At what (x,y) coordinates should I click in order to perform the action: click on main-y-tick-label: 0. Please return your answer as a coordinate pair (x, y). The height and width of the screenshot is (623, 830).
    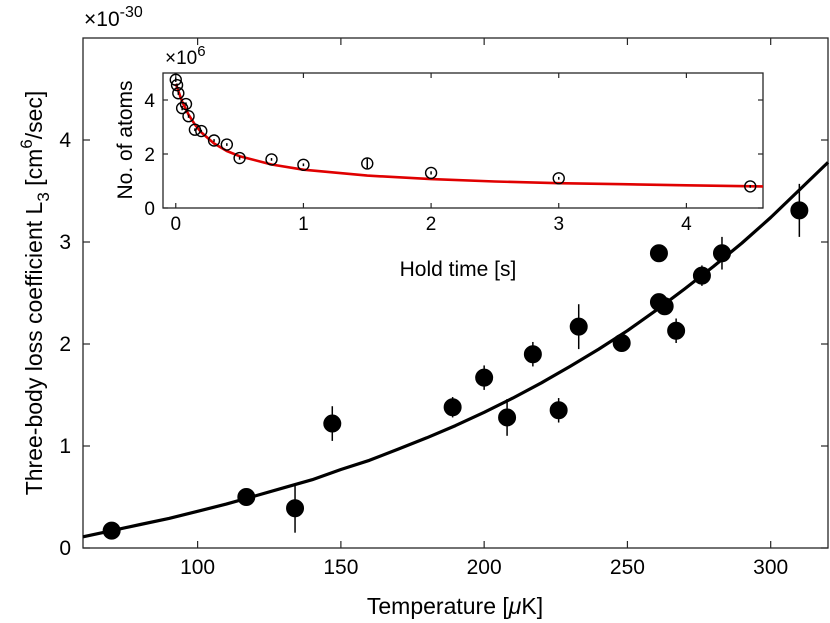
    Looking at the image, I should click on (65, 548).